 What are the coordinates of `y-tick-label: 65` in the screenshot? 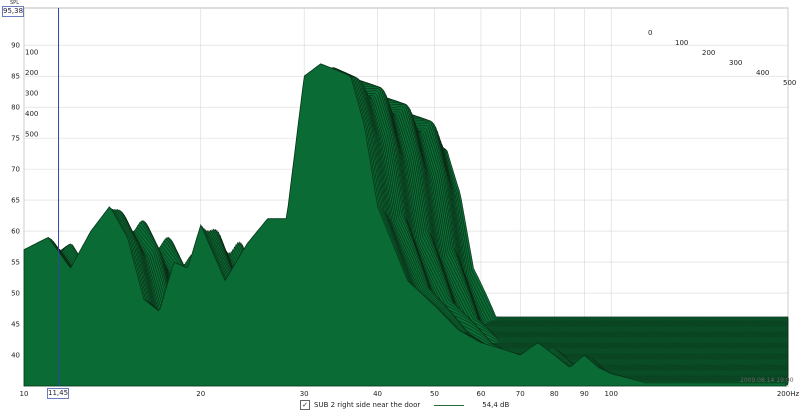 It's located at (15, 201).